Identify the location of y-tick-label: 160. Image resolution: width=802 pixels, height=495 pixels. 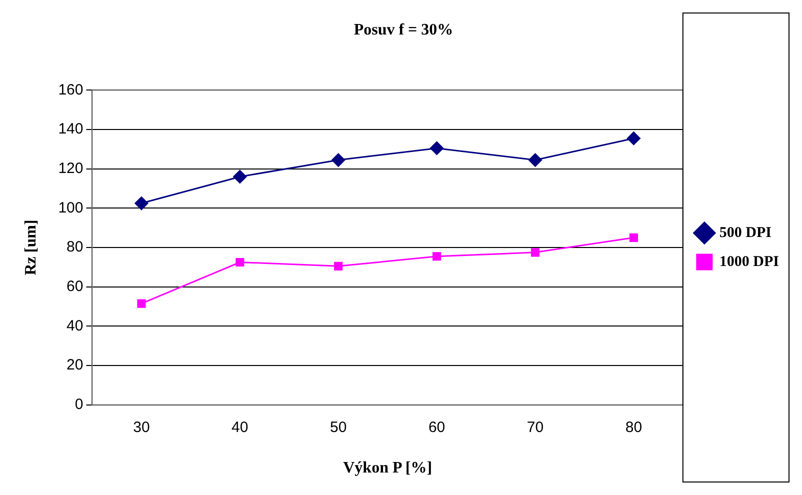
(71, 89).